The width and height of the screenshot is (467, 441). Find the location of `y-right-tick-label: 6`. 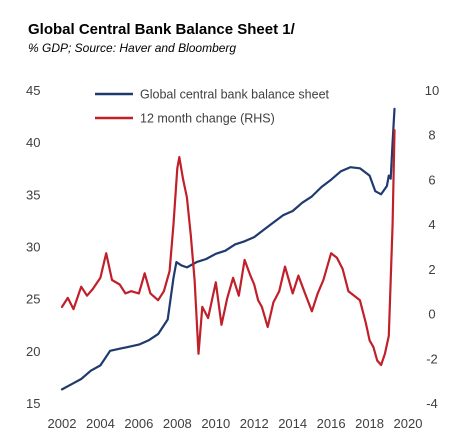

y-right-tick-label: 6 is located at coordinates (431, 179).